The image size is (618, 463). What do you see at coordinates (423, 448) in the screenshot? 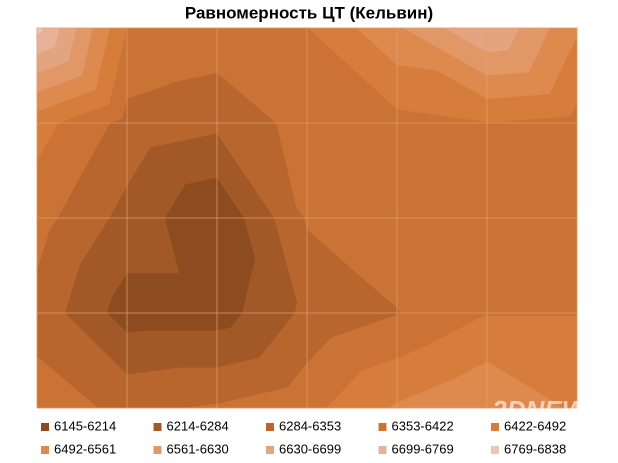
I see `legend-label: 6699-6769` at bounding box center [423, 448].